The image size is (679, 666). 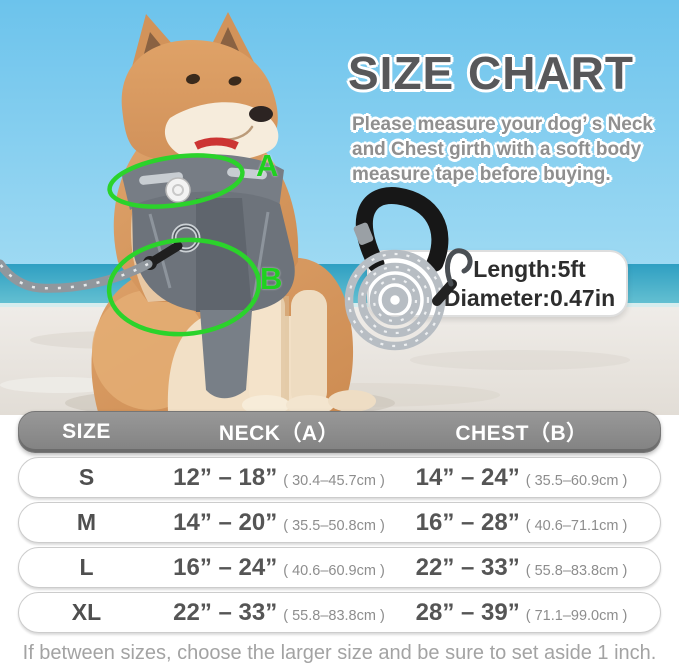 I want to click on leash-length: Length:5ft, so click(x=529, y=268).